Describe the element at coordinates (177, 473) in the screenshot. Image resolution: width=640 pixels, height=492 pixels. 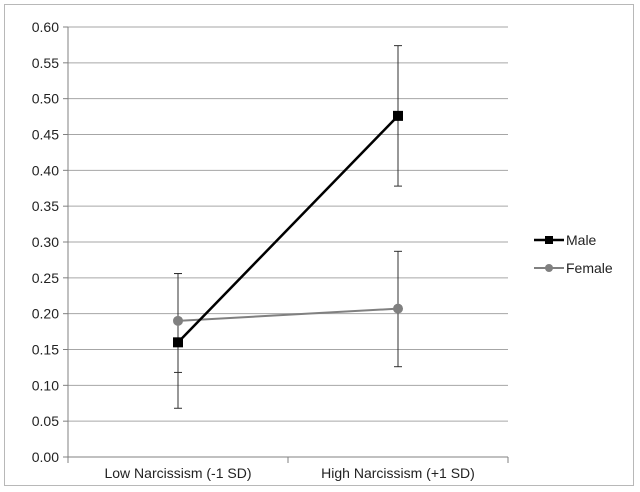
I see `x-category-label: Low Narcissism (-1 SD)` at that location.